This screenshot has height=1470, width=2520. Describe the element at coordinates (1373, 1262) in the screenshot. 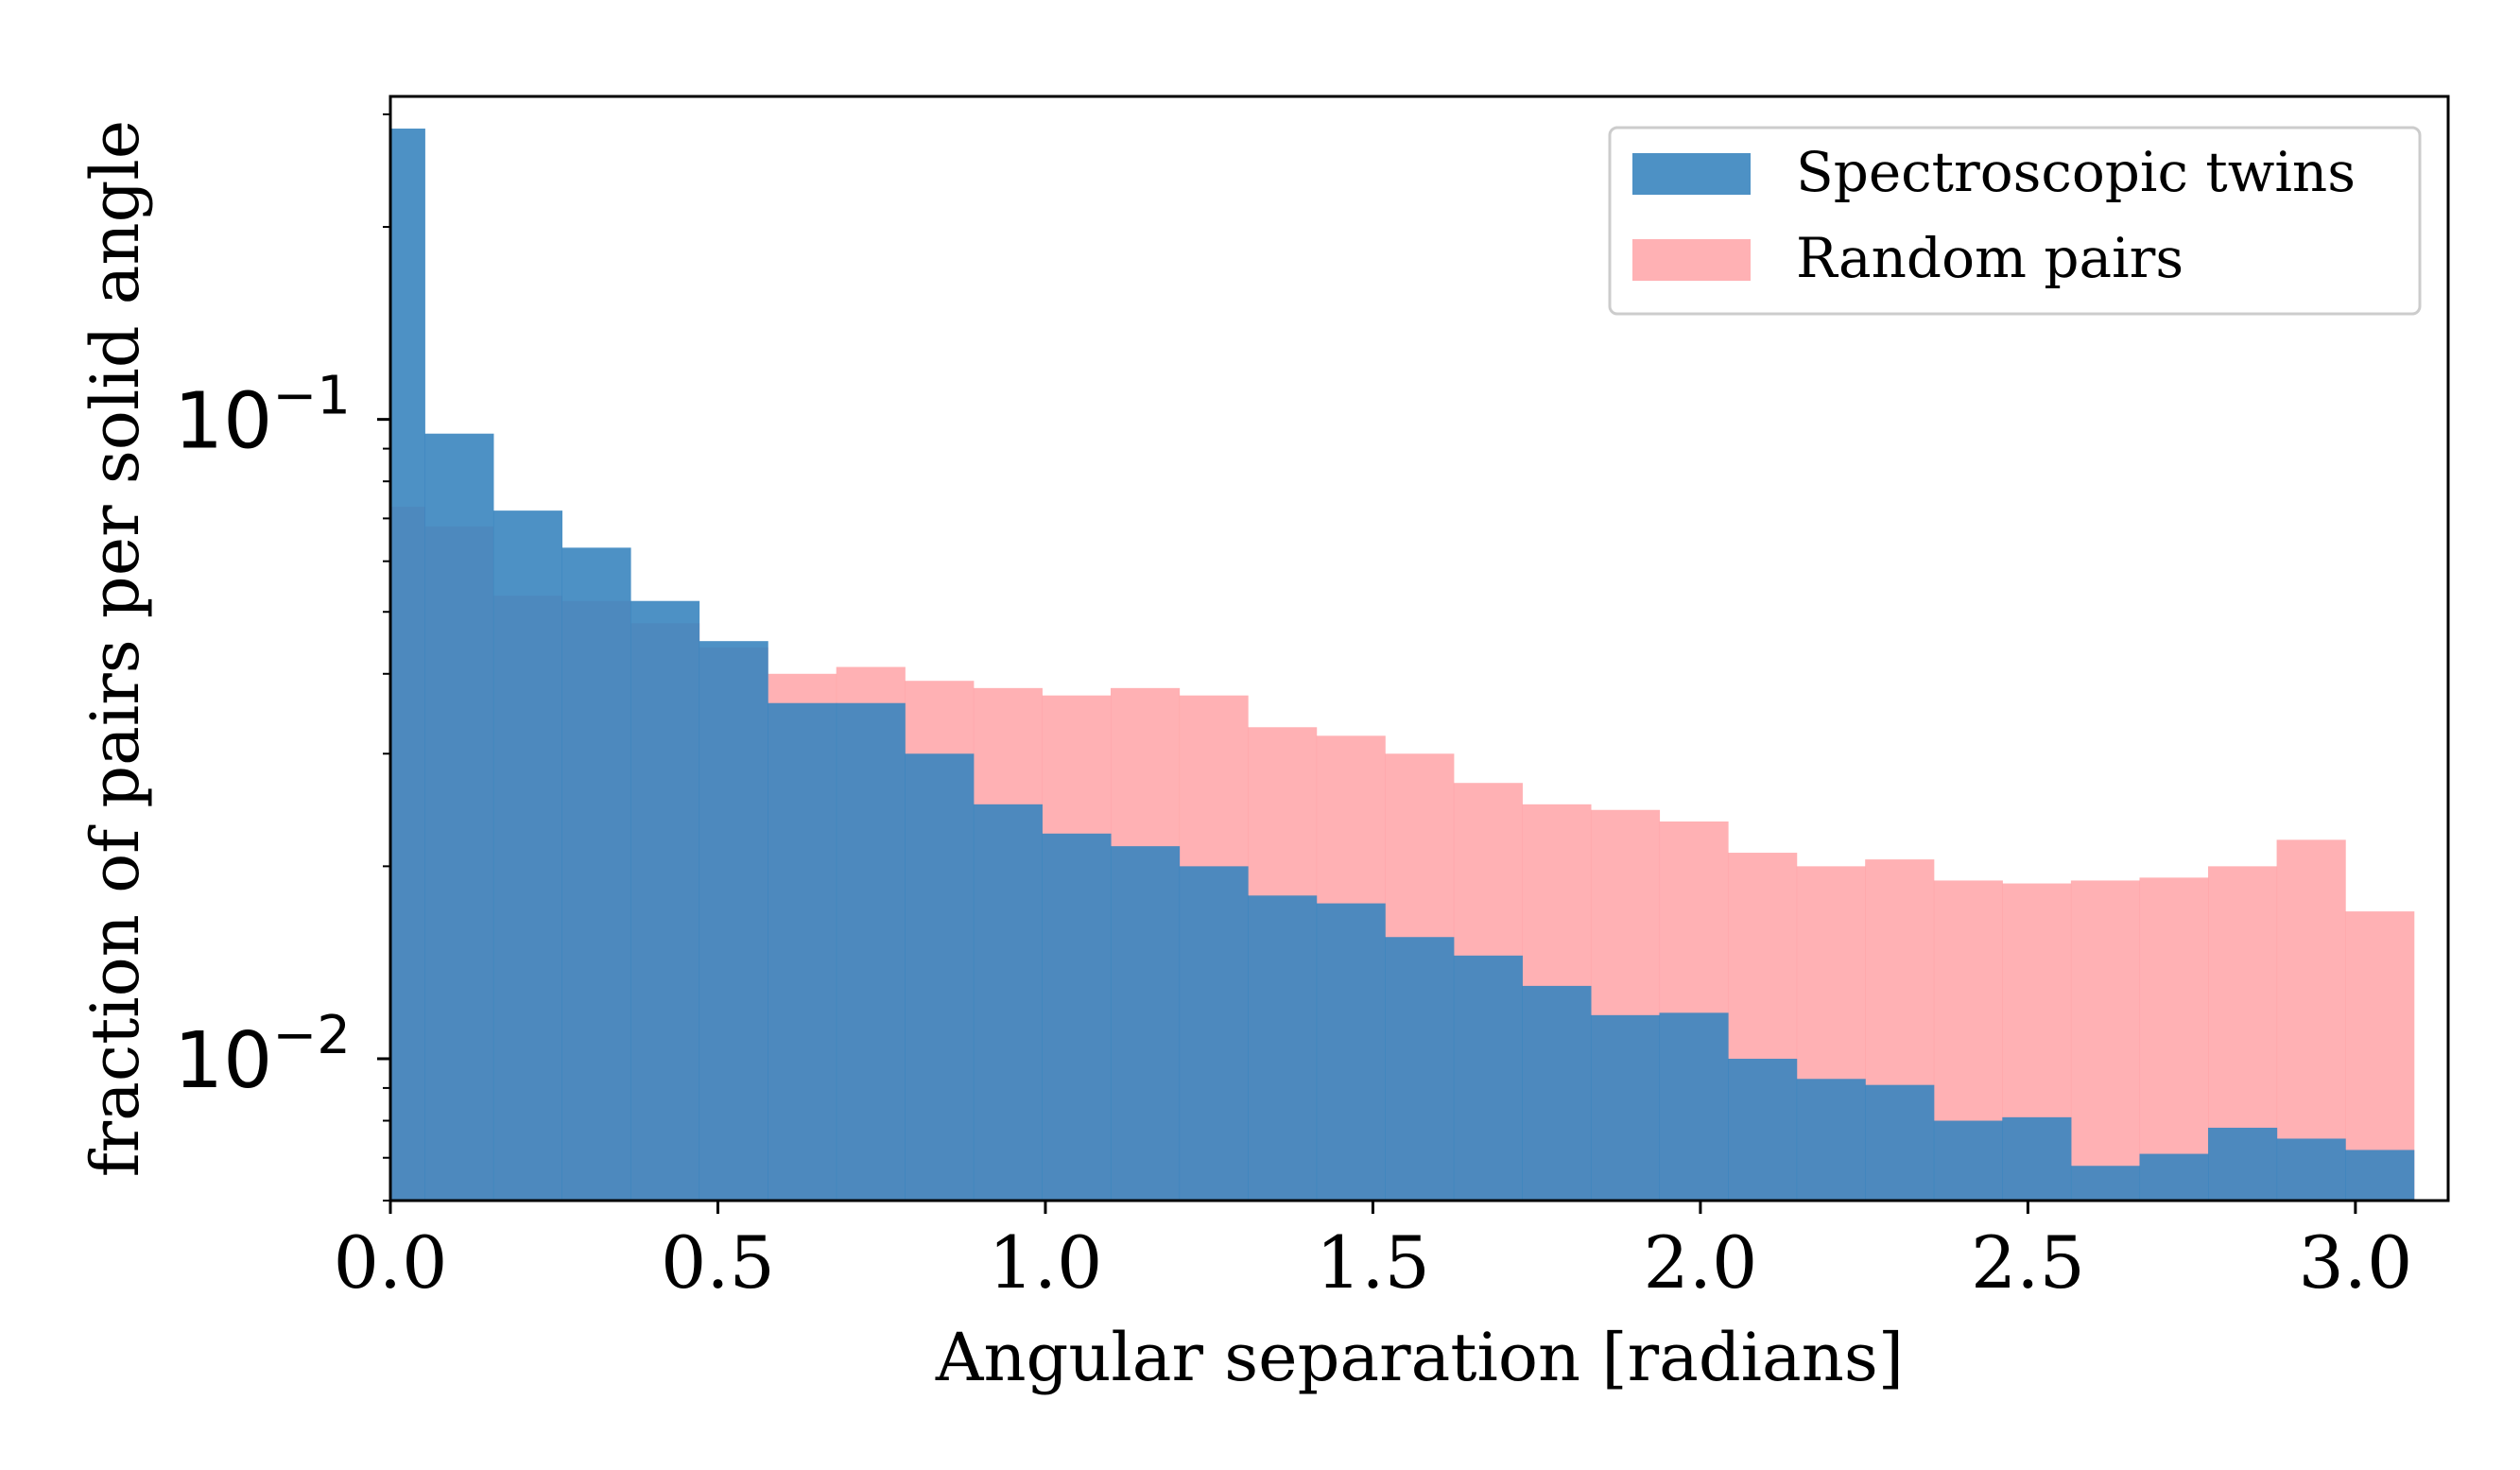

I see `x-tick-label: 1.5` at that location.